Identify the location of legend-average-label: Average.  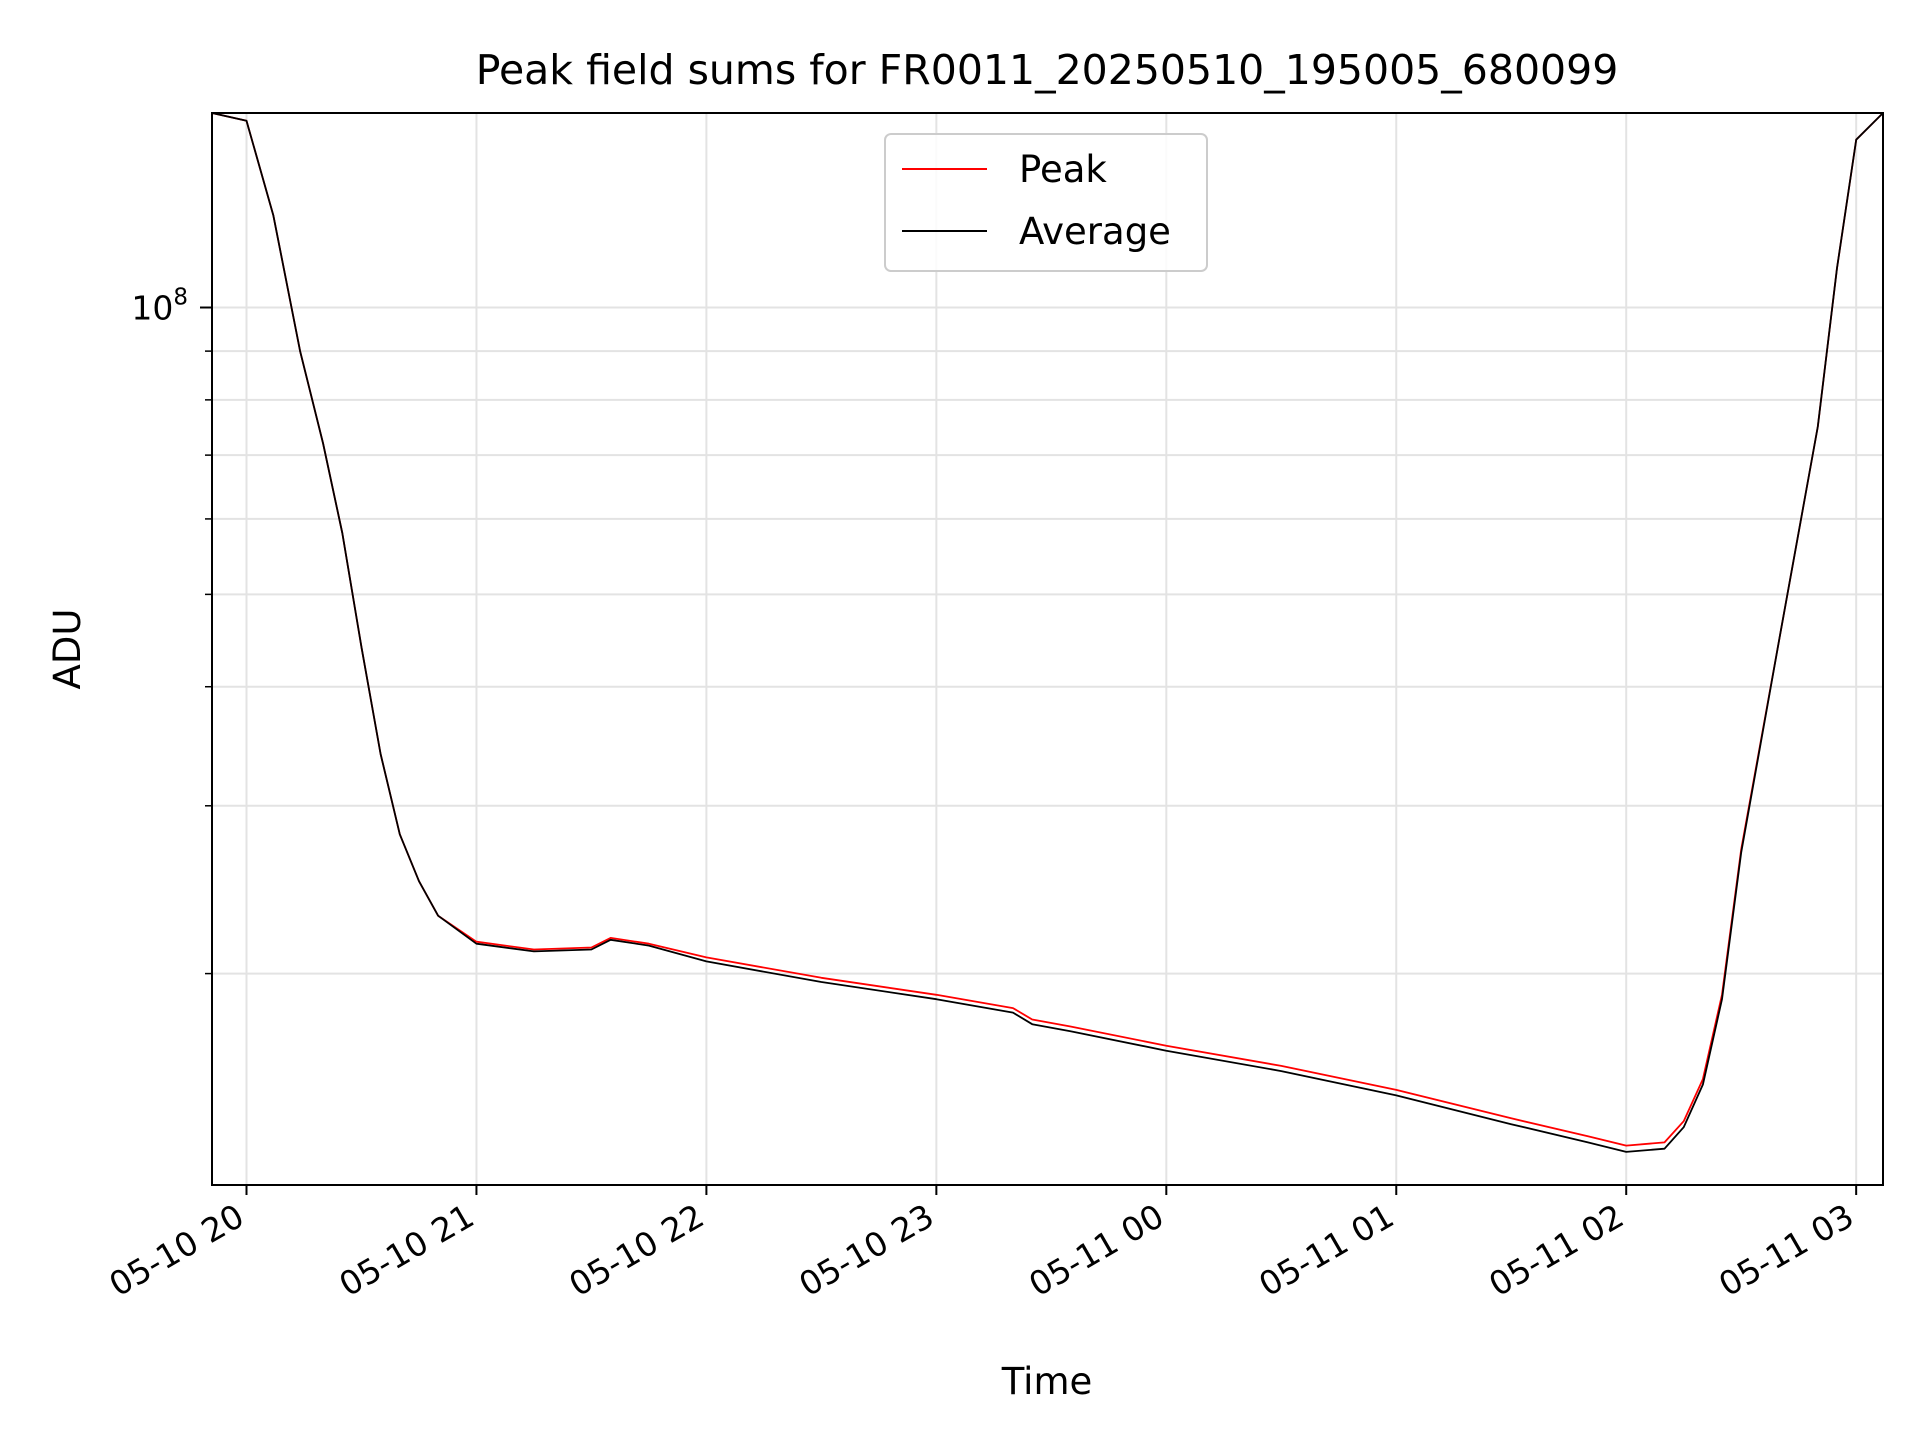
(1095, 231).